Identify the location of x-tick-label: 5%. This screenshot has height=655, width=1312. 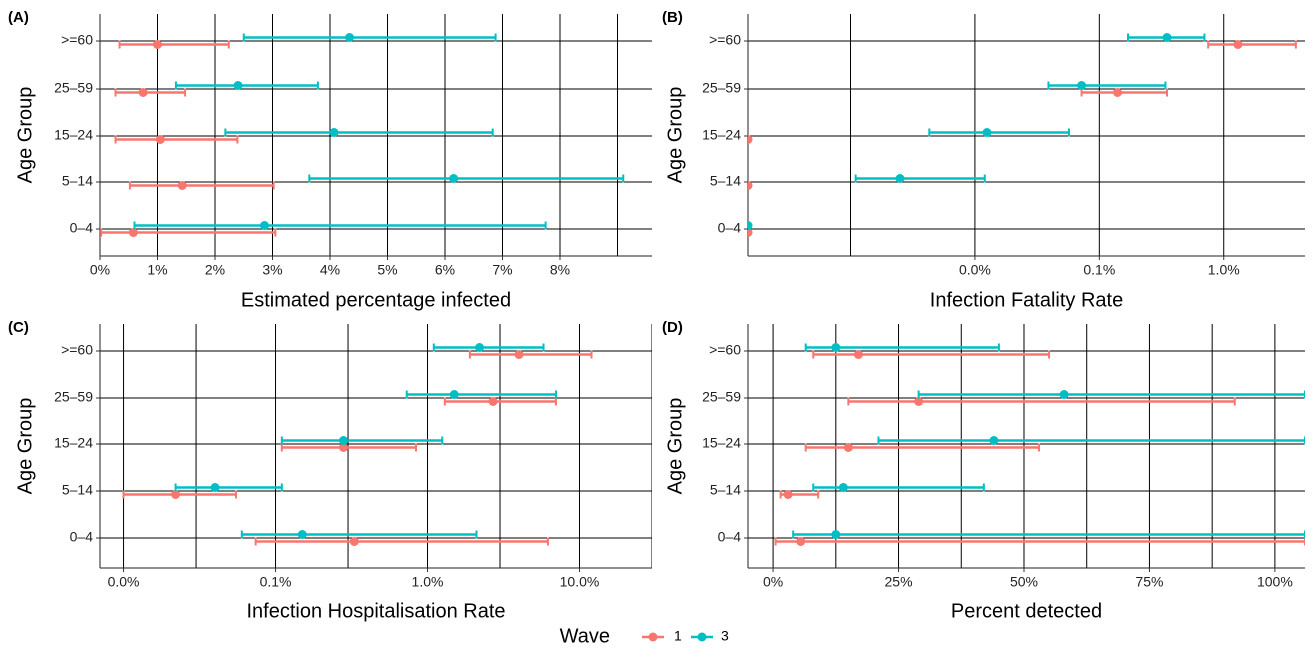
(387, 270).